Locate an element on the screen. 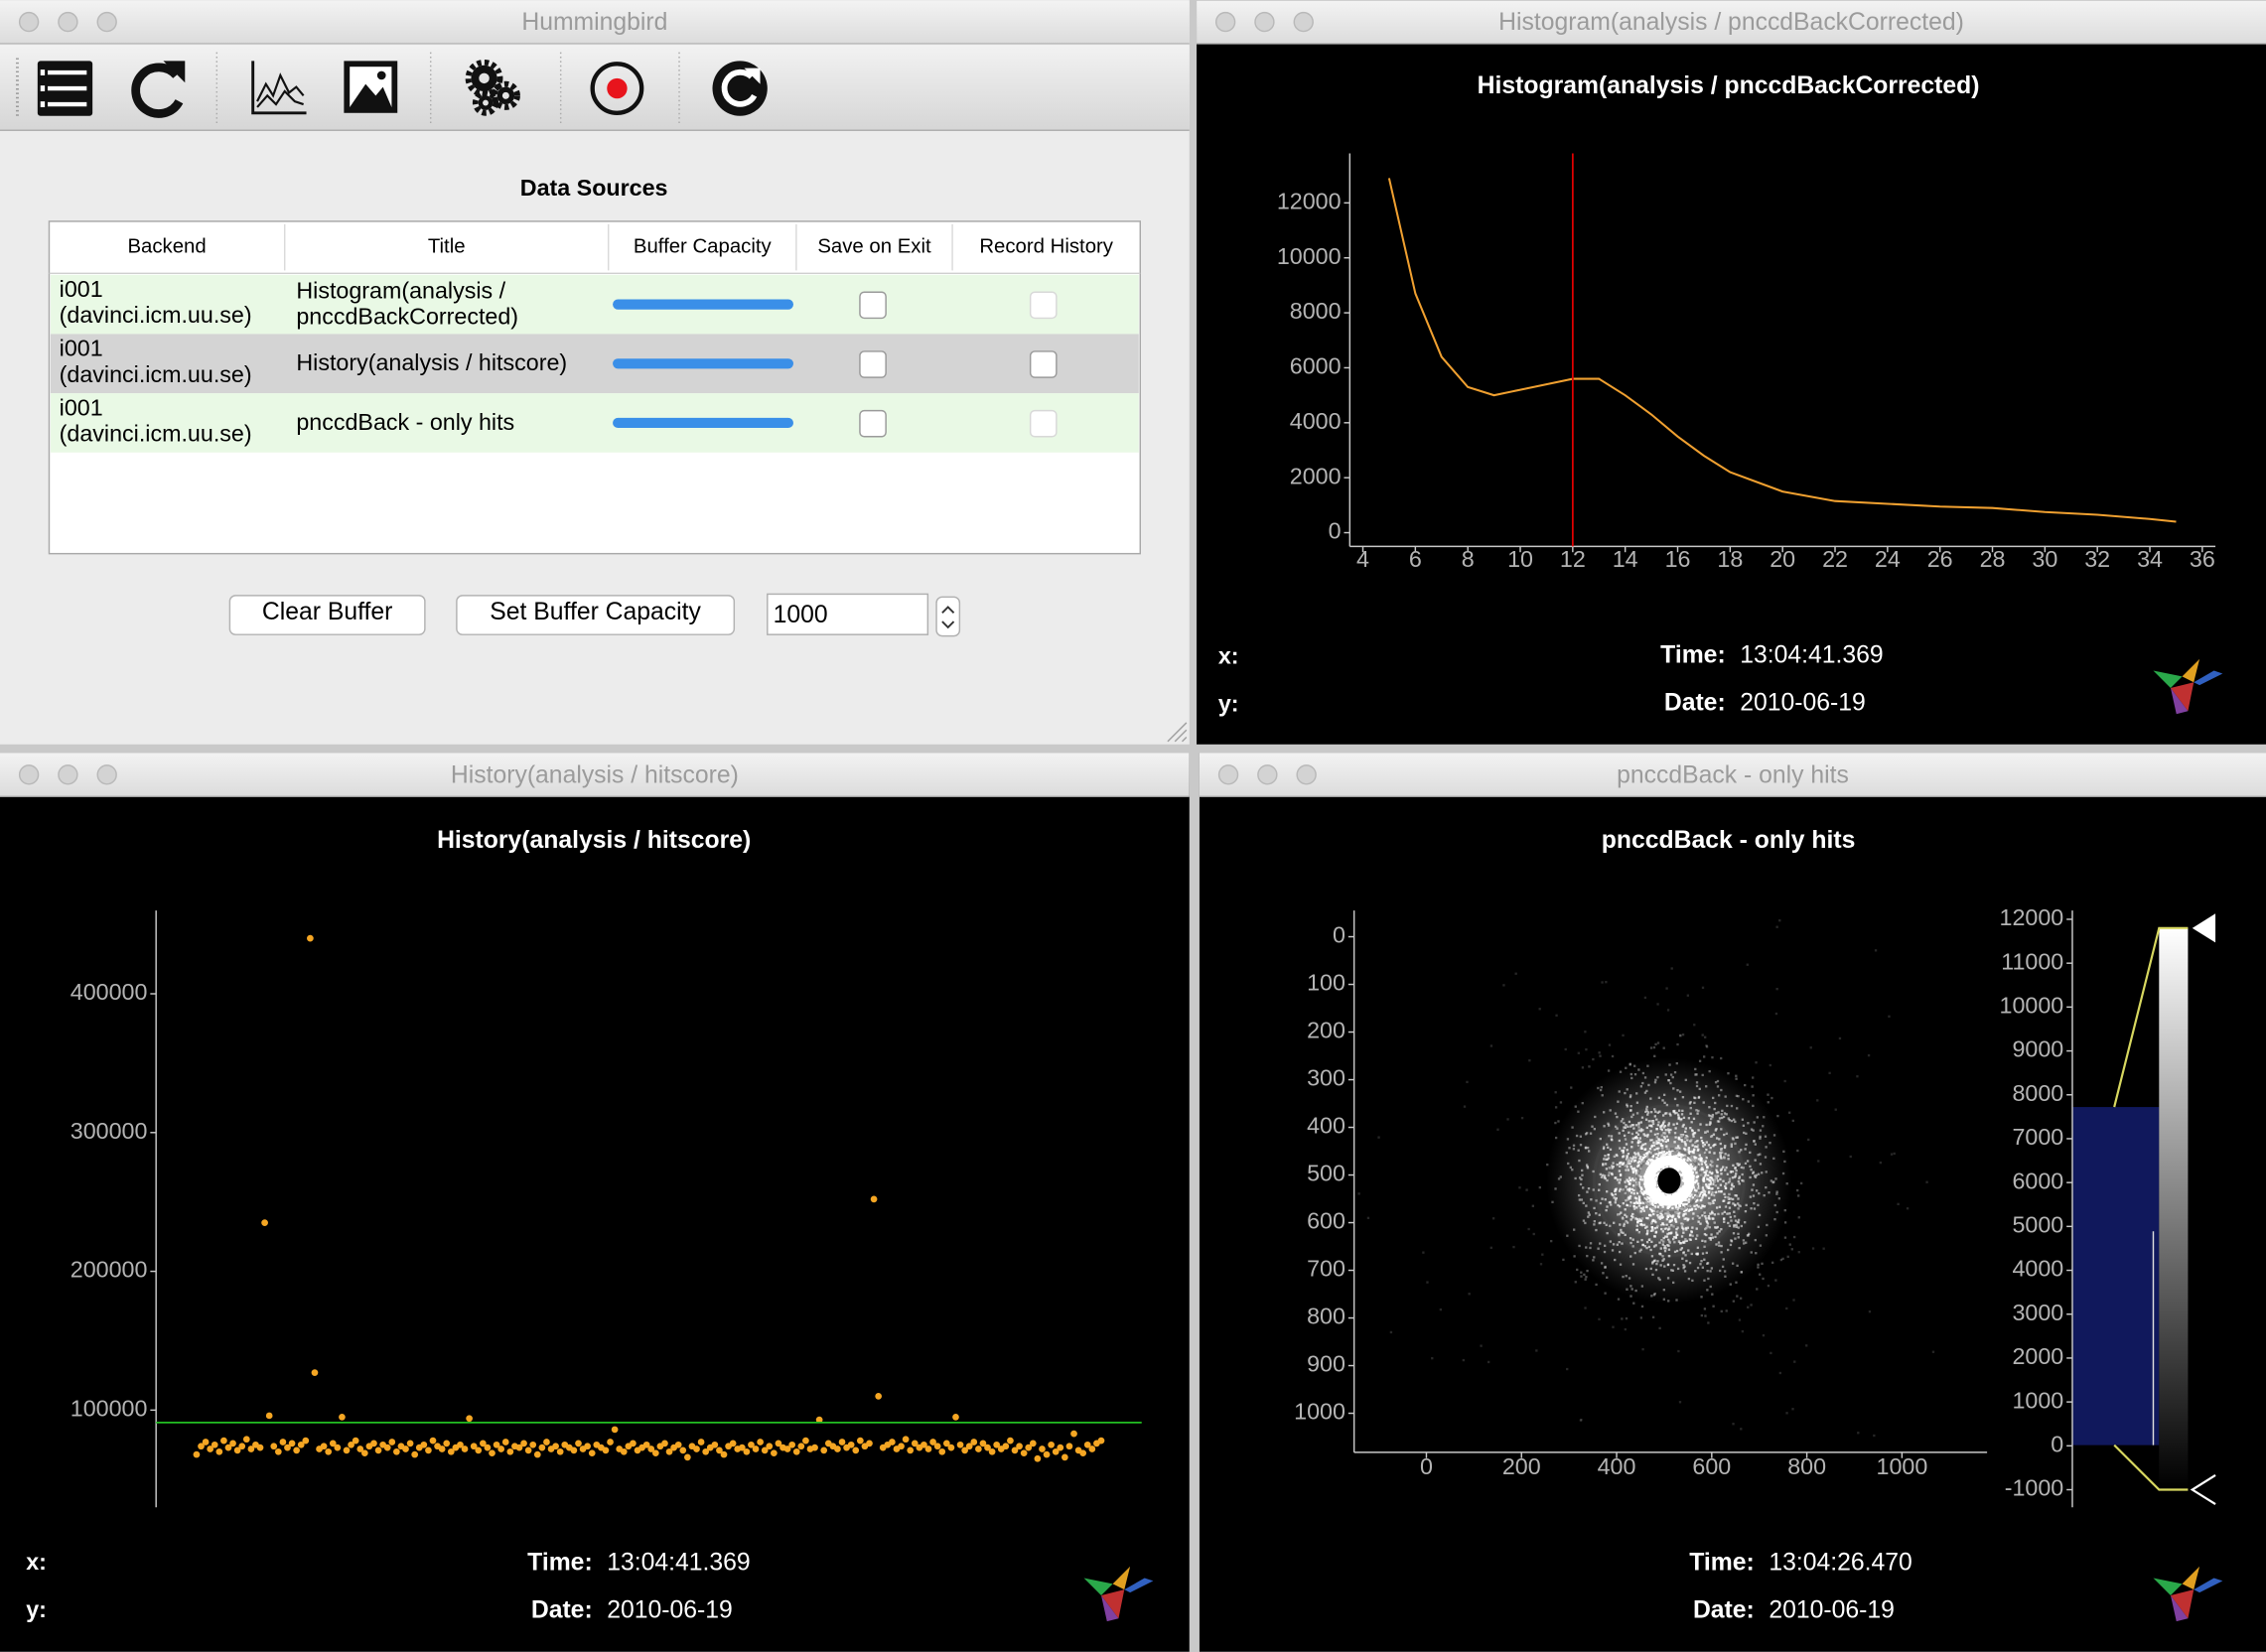  capacity-spinner is located at coordinates (948, 617).